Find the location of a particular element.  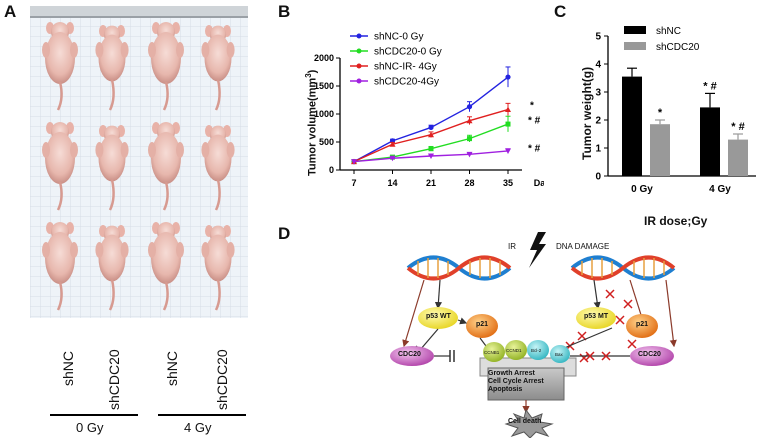

legend-label: shNC-0 Gy is located at coordinates (398, 37).